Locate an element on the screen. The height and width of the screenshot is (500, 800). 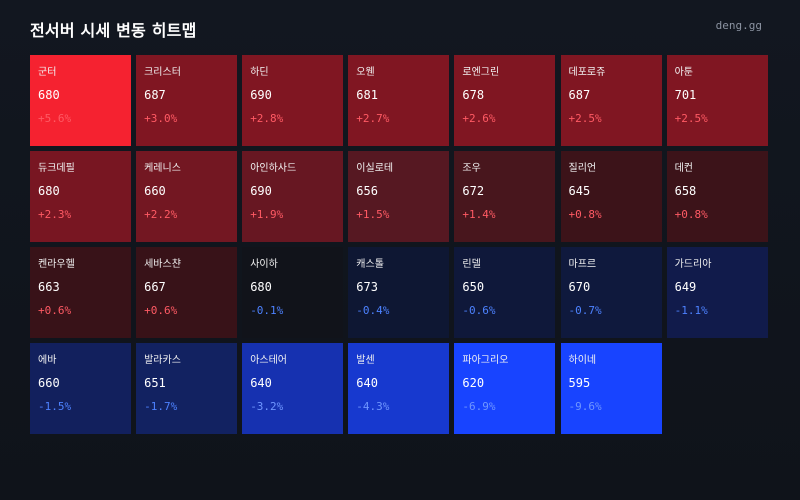
change-percent: -1.5% is located at coordinates (55, 406).